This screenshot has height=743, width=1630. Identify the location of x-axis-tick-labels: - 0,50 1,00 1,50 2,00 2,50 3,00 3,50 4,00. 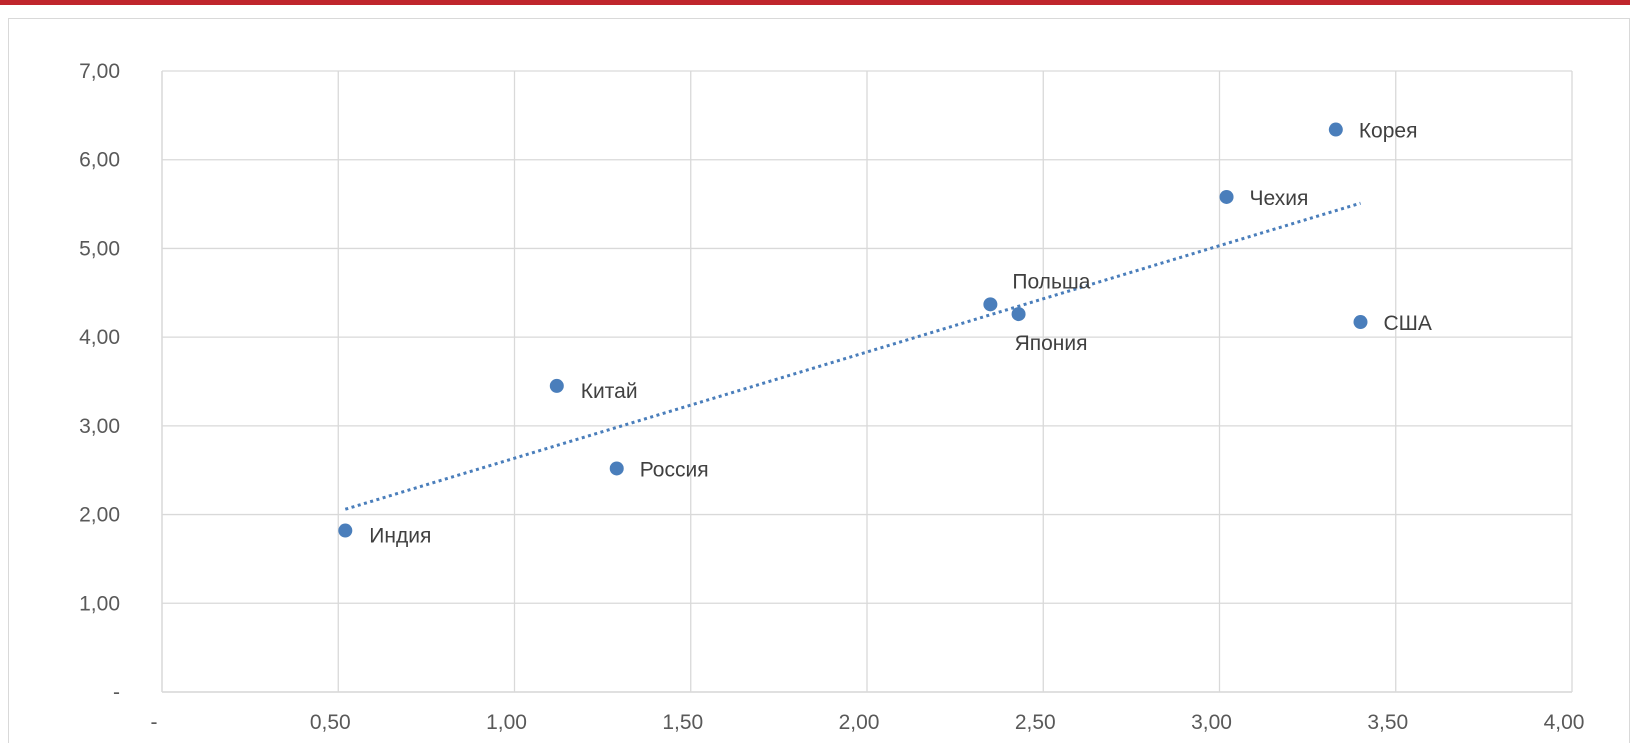
(868, 722).